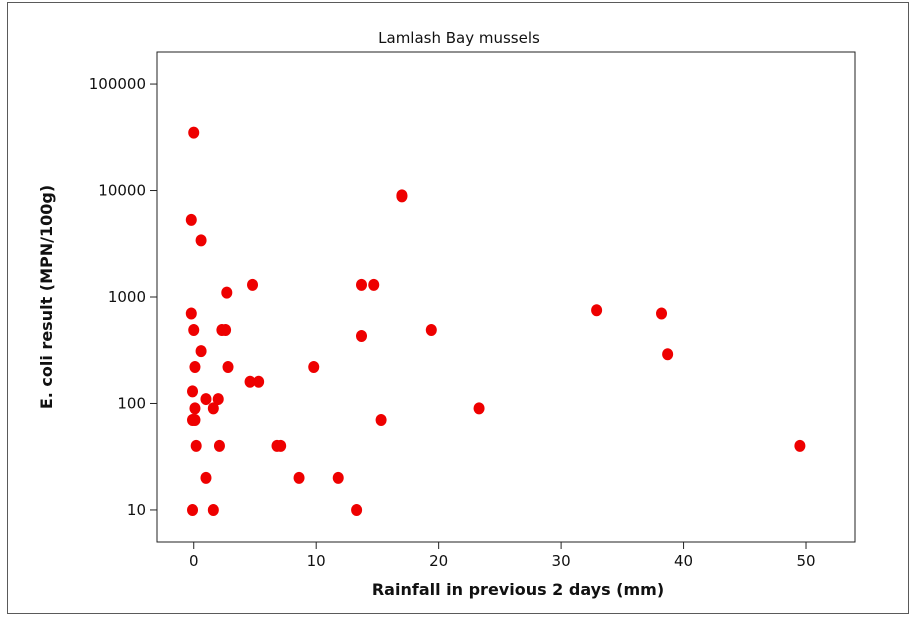 This screenshot has height=618, width=912. Describe the element at coordinates (194, 561) in the screenshot. I see `x-tick-label: 0` at that location.